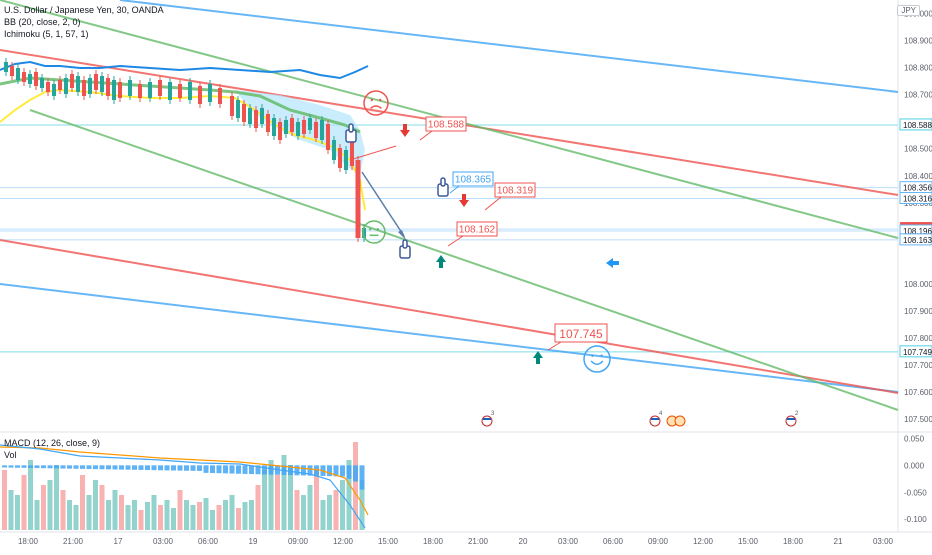 The height and width of the screenshot is (555, 932). I want to click on event-flag-icon: 4, so click(656, 419).